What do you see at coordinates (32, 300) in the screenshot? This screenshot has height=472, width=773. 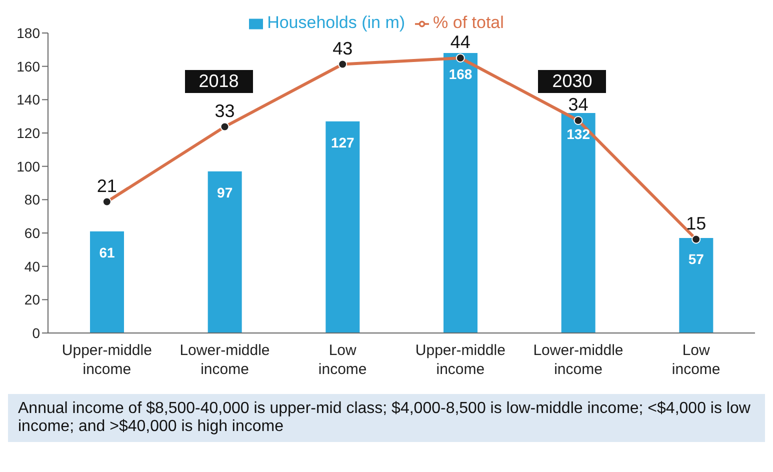 I see `y-tick-label: 20` at bounding box center [32, 300].